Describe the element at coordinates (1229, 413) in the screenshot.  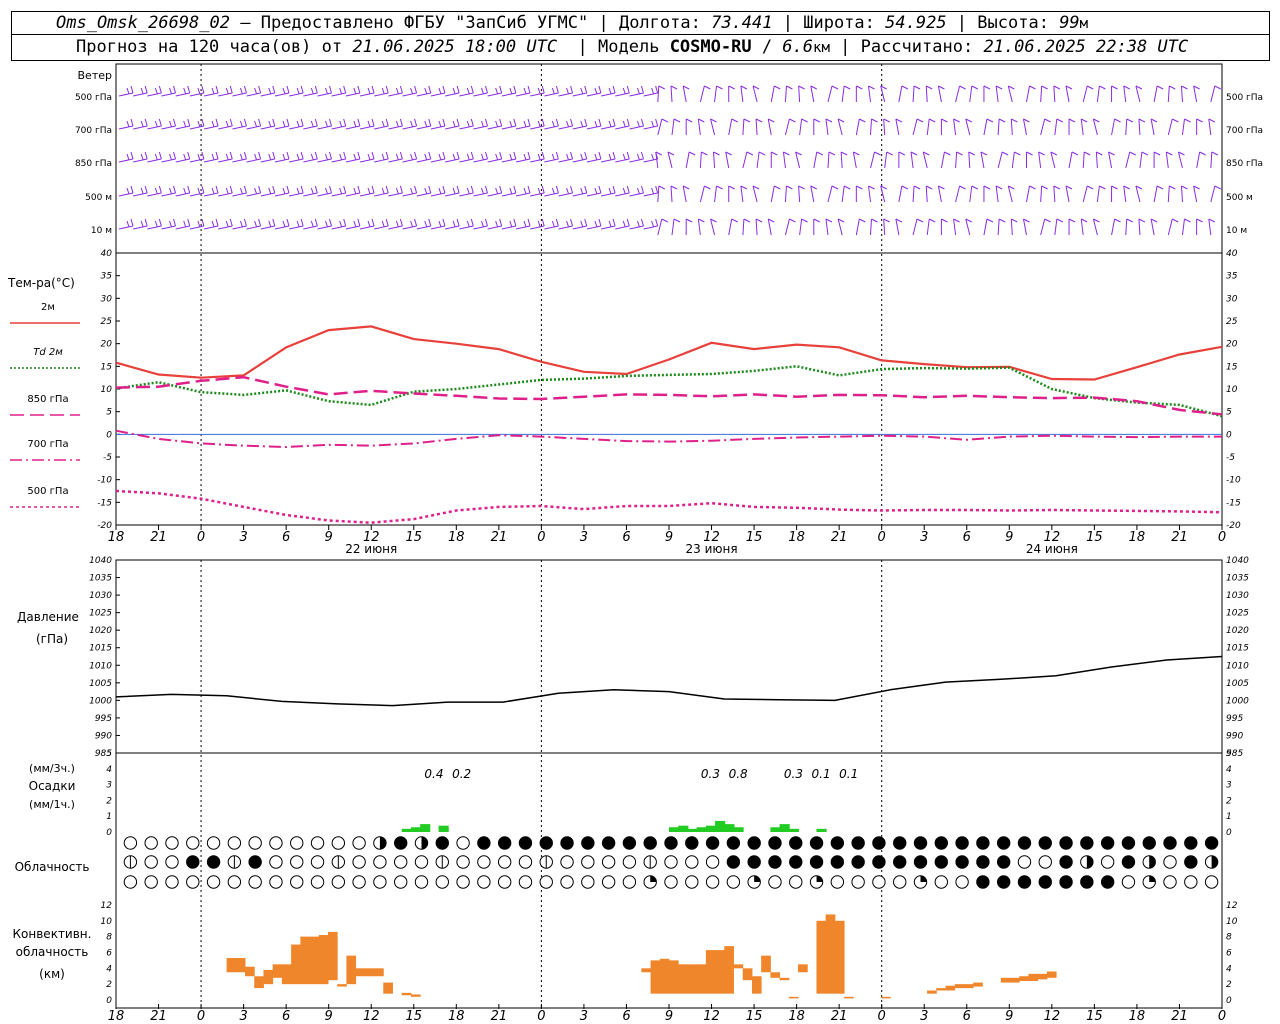
I see `temp-tick-label-right: 5` at that location.